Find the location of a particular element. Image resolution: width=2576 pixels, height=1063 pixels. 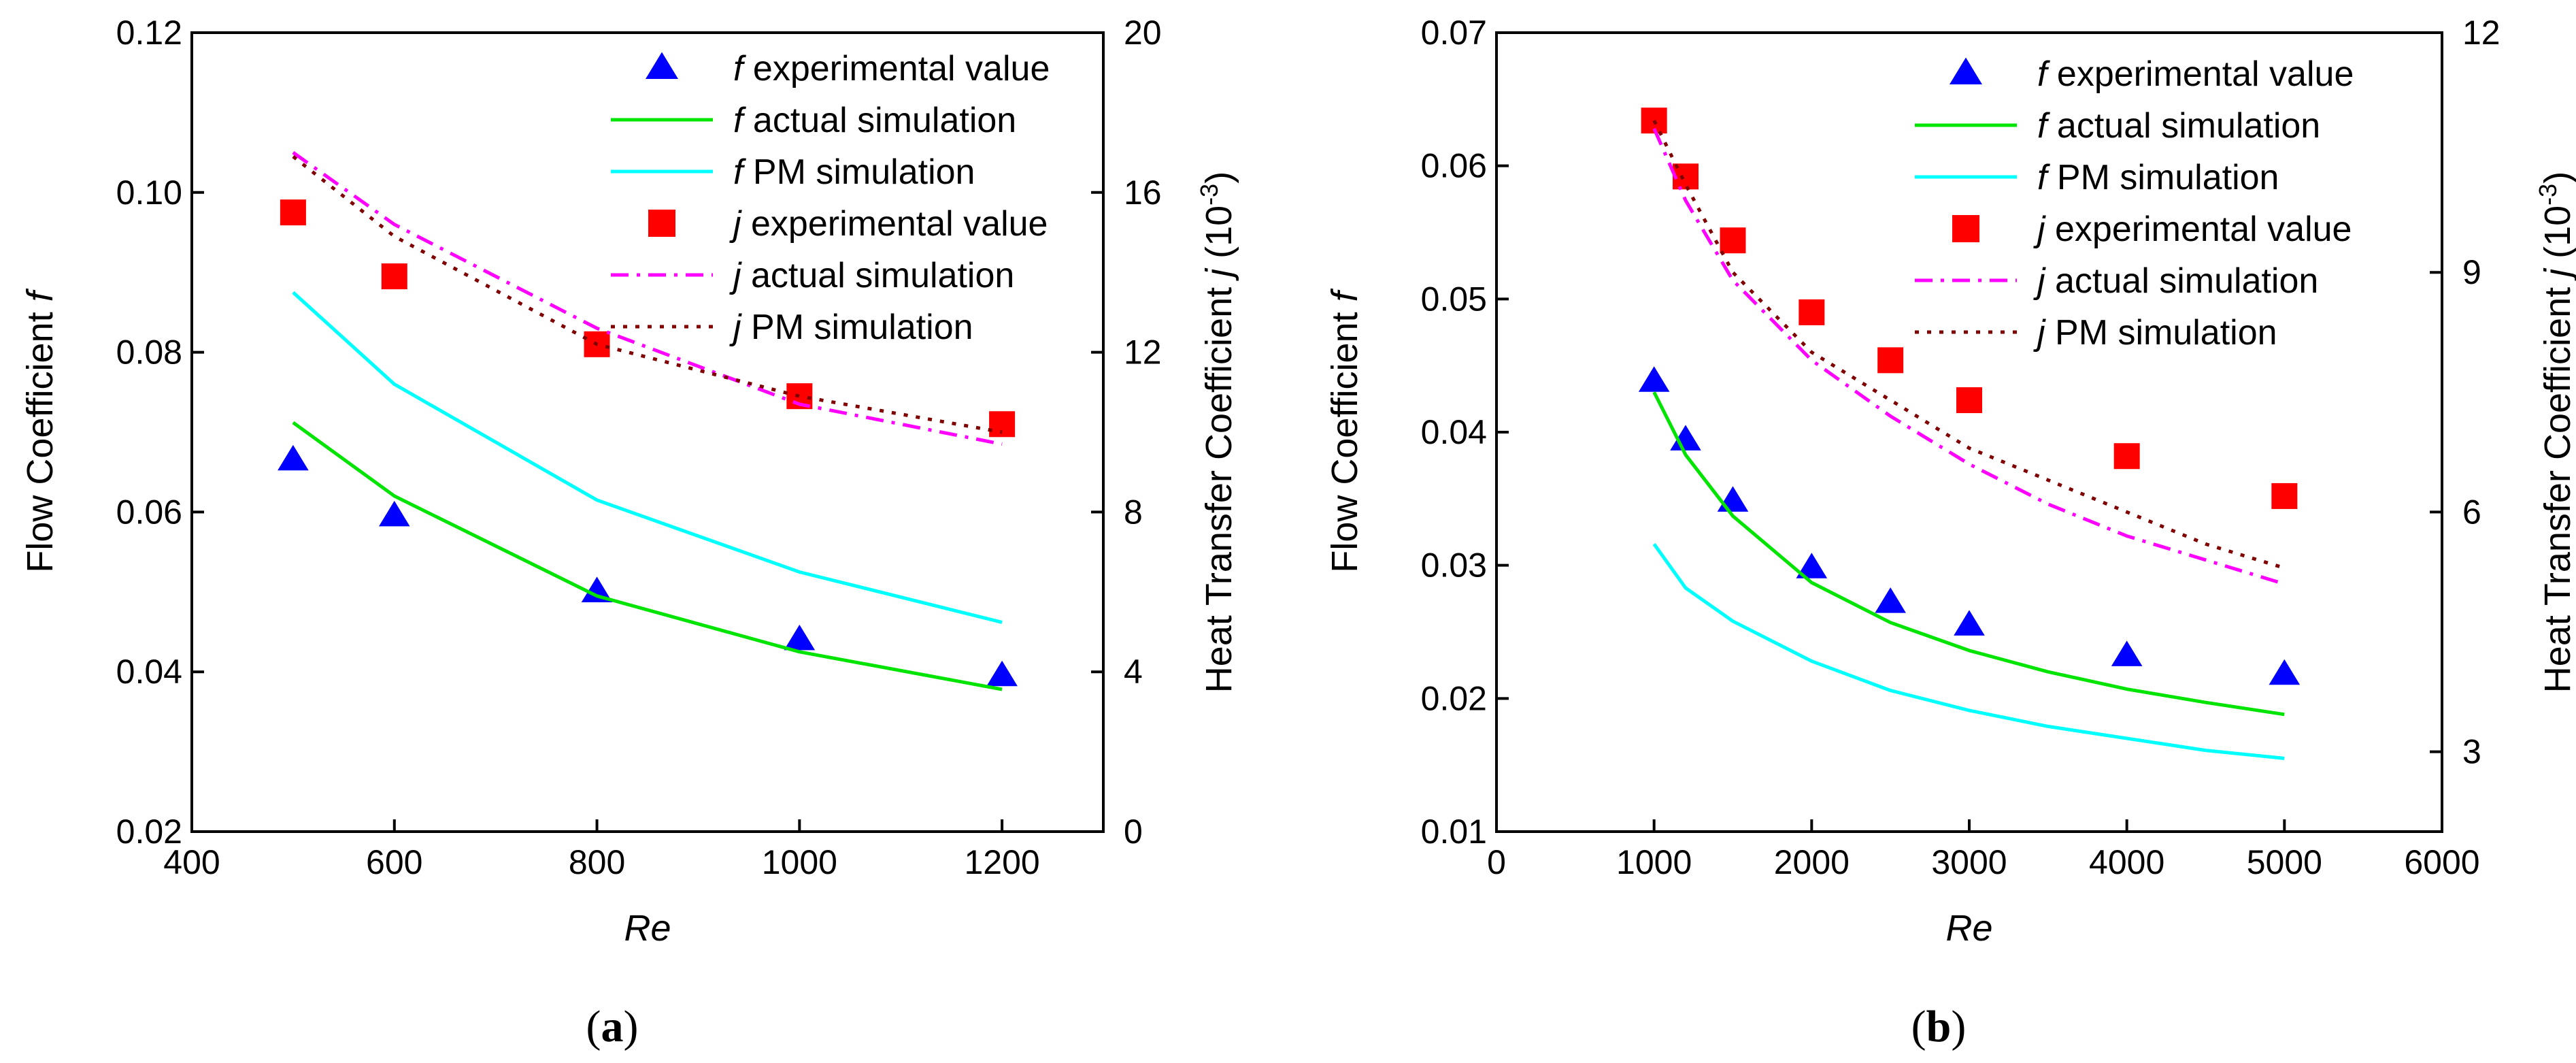

y-right-tick-label: 0 is located at coordinates (1133, 832).